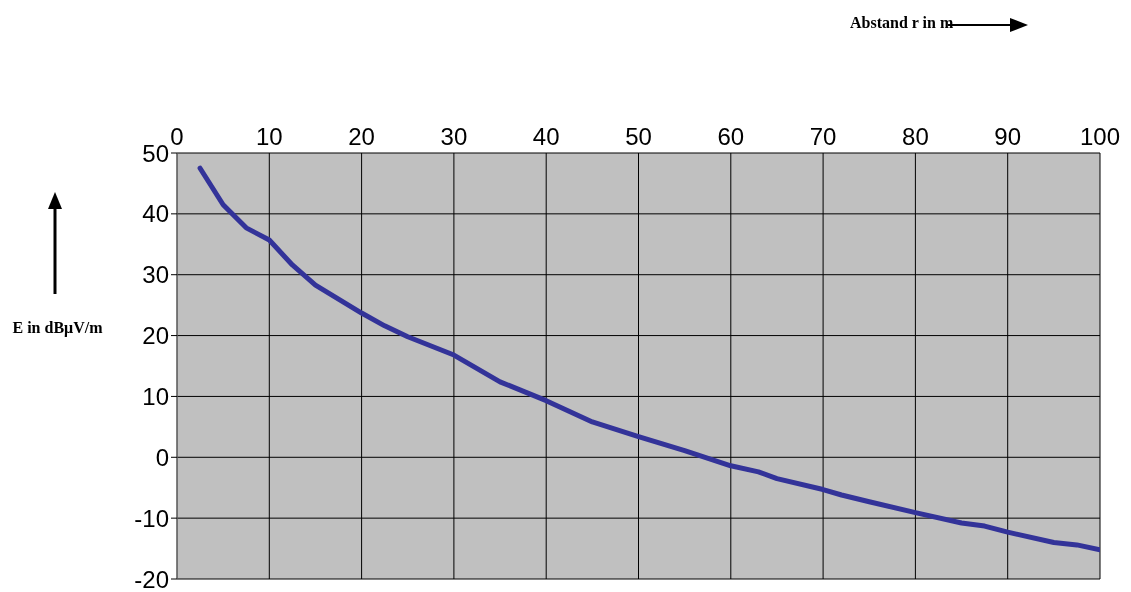  Describe the element at coordinates (269, 136) in the screenshot. I see `x-tick-label: 10` at that location.